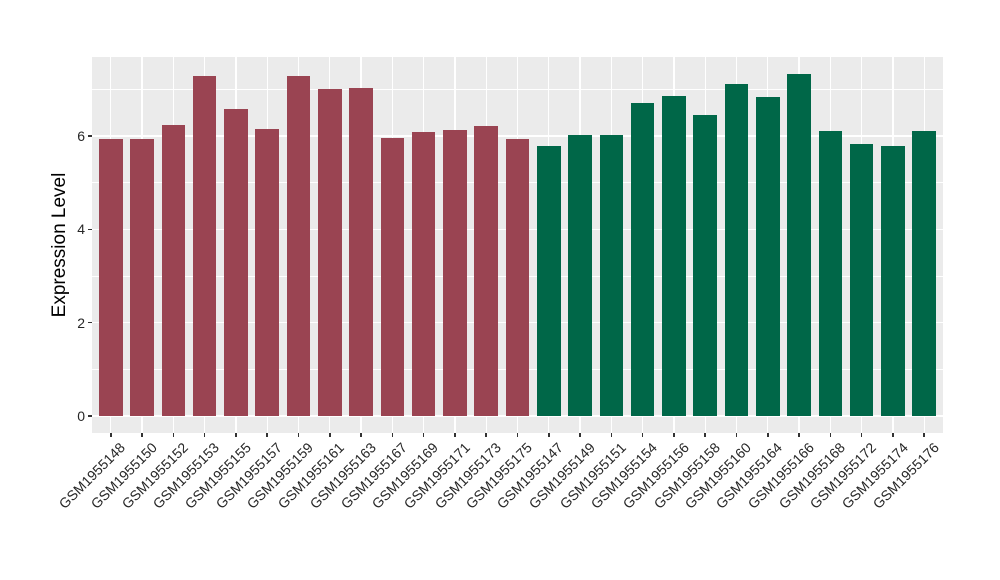 This screenshot has width=1000, height=580. I want to click on bar-GSM1955172, so click(861, 279).